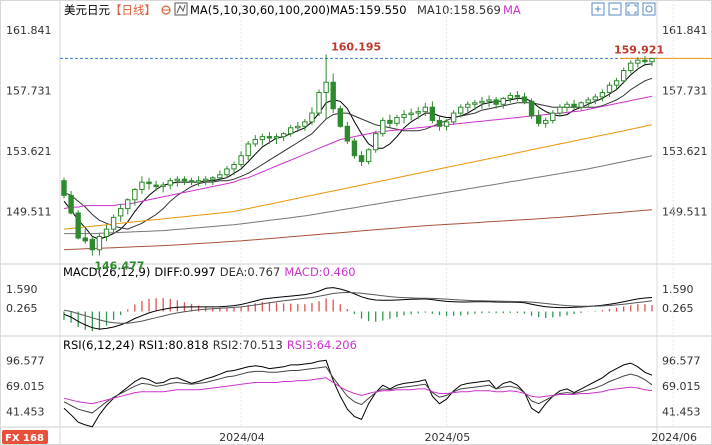  Describe the element at coordinates (632, 9) in the screenshot. I see `fullscreen-icon` at that location.